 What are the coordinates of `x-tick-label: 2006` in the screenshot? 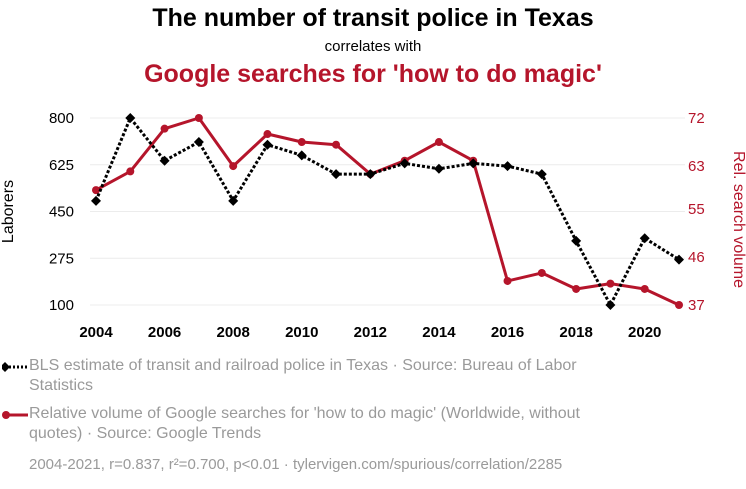 It's located at (164, 332).